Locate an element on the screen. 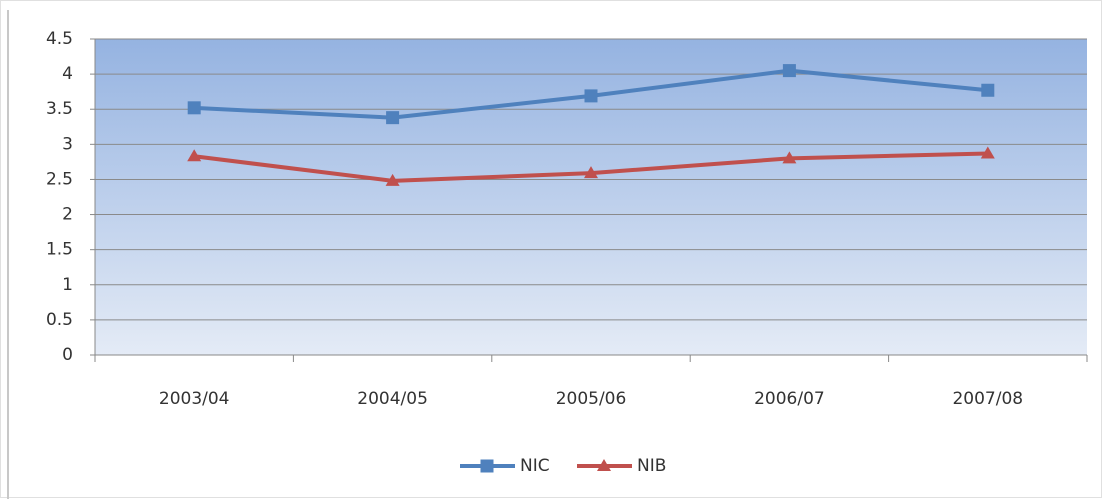  x-tick-label: 2007/08 is located at coordinates (987, 399).